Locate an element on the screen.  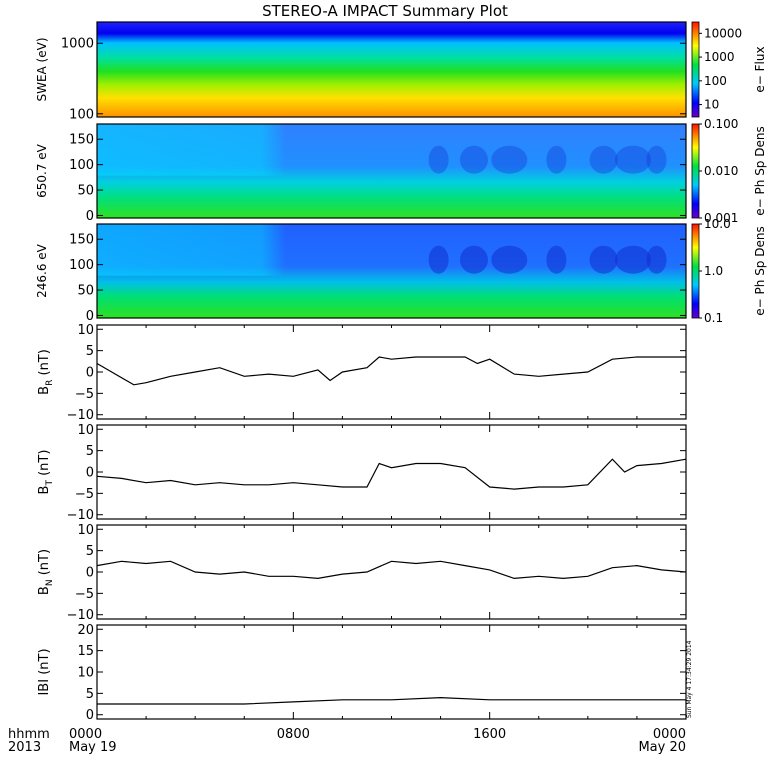
bmag-frame is located at coordinates (391, 672).